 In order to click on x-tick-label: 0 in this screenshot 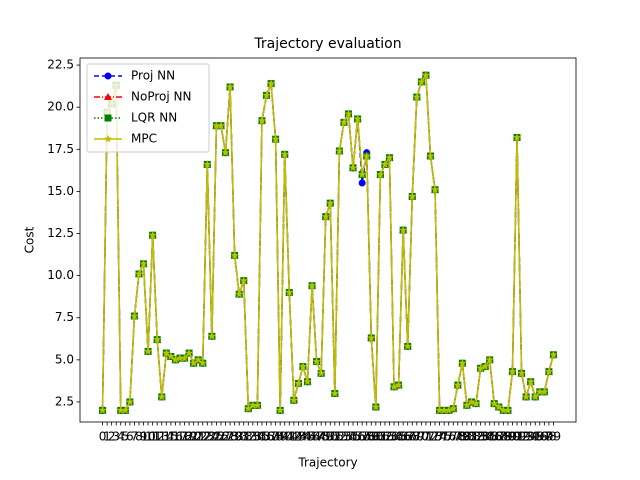, I will do `click(103, 437)`.